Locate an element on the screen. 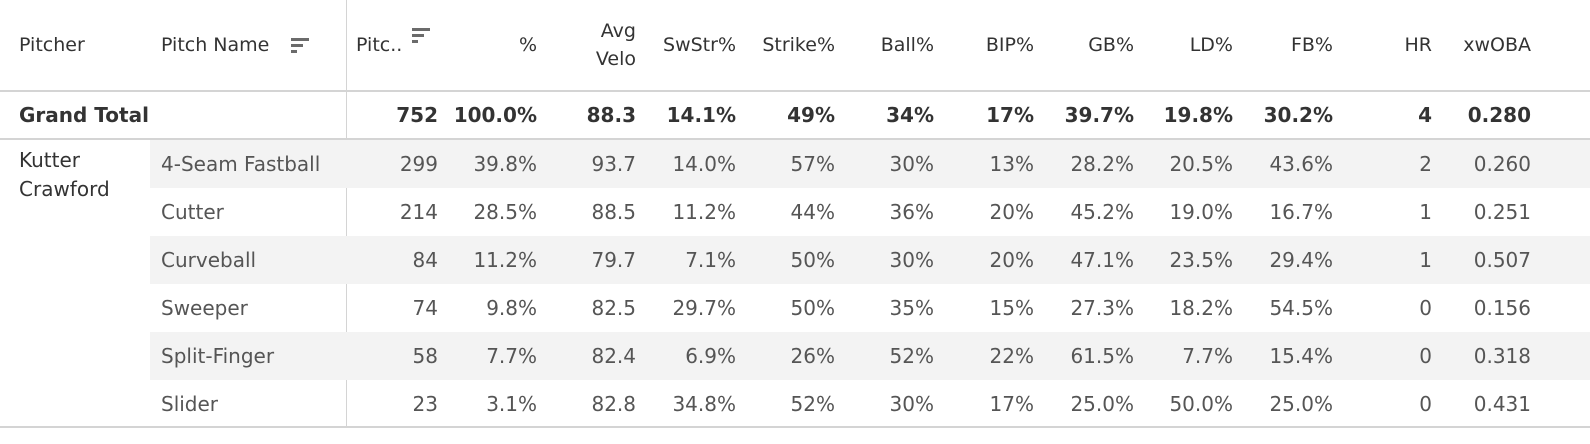  gb-cell: 25.0% is located at coordinates (1102, 404).